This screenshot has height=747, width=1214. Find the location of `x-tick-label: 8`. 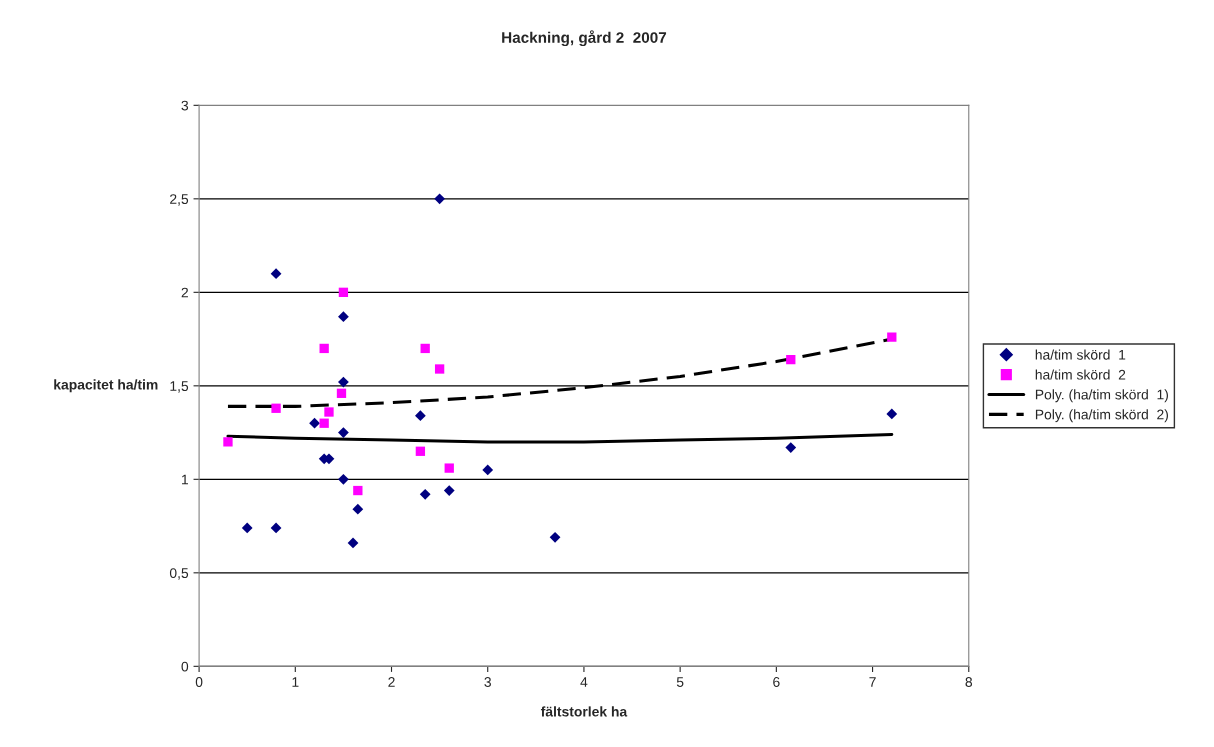

x-tick-label: 8 is located at coordinates (969, 682).